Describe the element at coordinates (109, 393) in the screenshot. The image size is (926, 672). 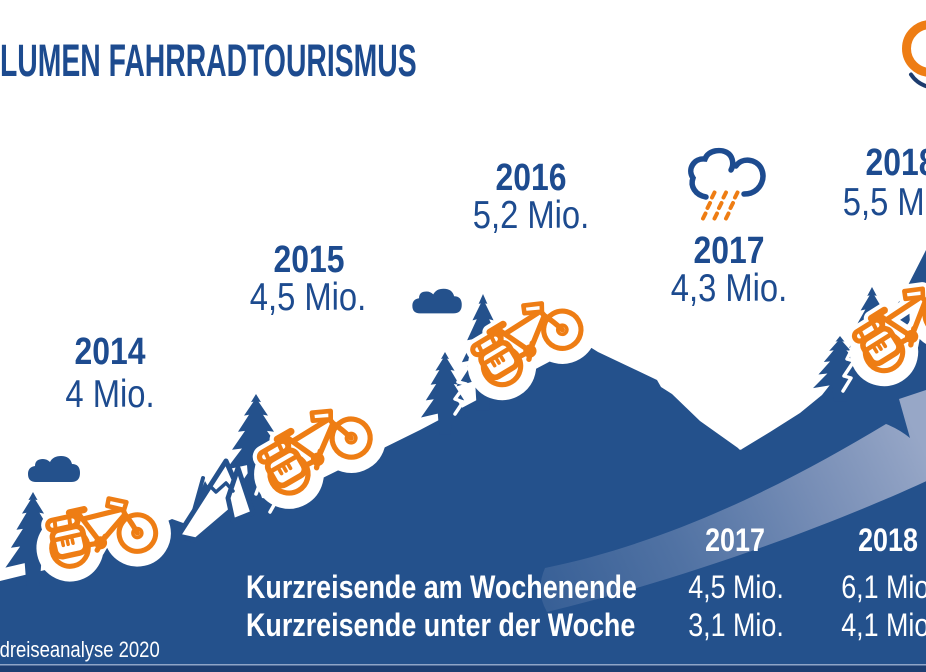
I see `svg-text: 4 Mio.` at that location.